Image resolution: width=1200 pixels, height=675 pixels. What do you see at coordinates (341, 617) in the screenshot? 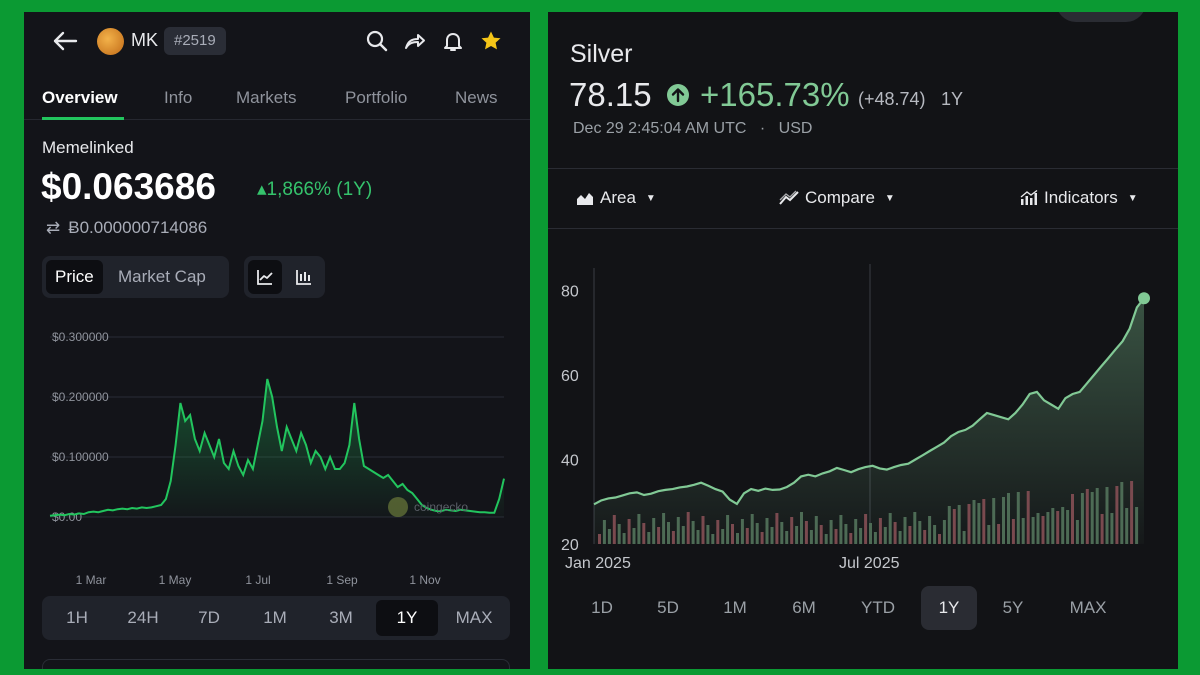
I see `range-3m: 3M` at bounding box center [341, 617].